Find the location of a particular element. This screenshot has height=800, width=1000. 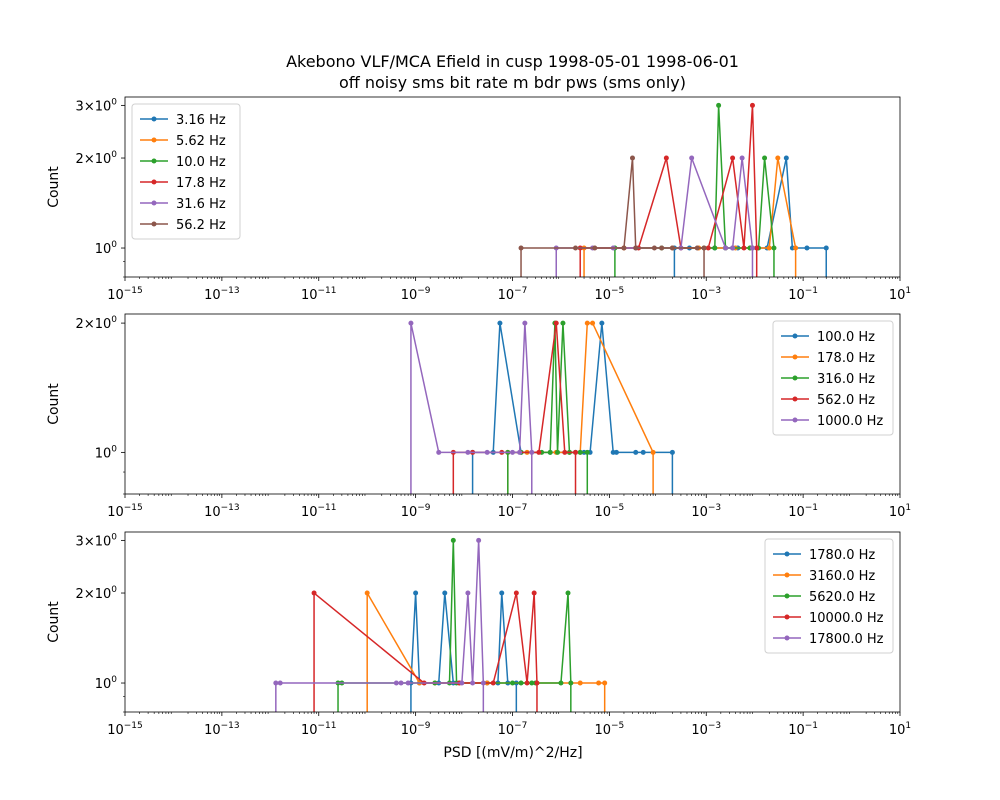

legend-label: 3160.0 Hz is located at coordinates (842, 576).